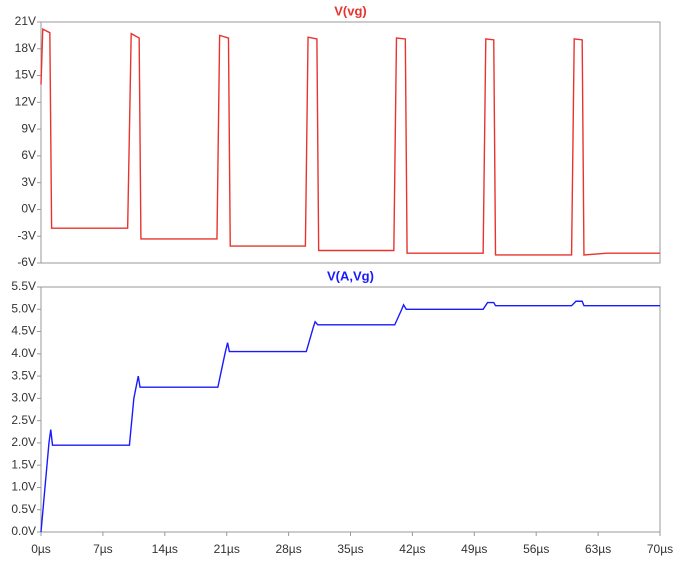 Image resolution: width=677 pixels, height=561 pixels. I want to click on x-tick-label: 70µs, so click(660, 549).